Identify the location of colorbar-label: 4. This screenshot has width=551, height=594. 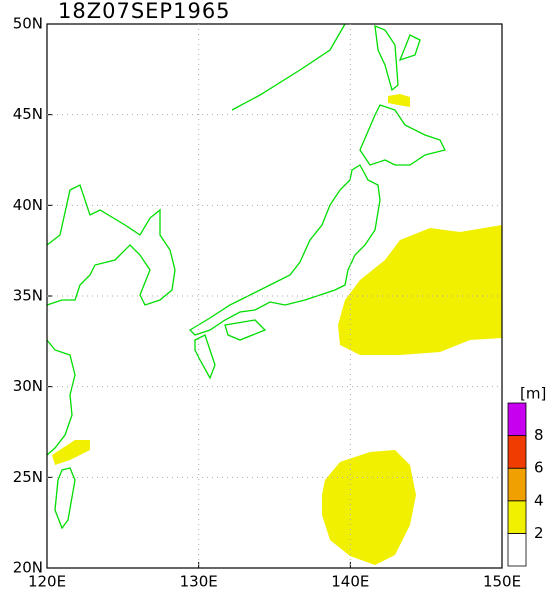
(539, 500).